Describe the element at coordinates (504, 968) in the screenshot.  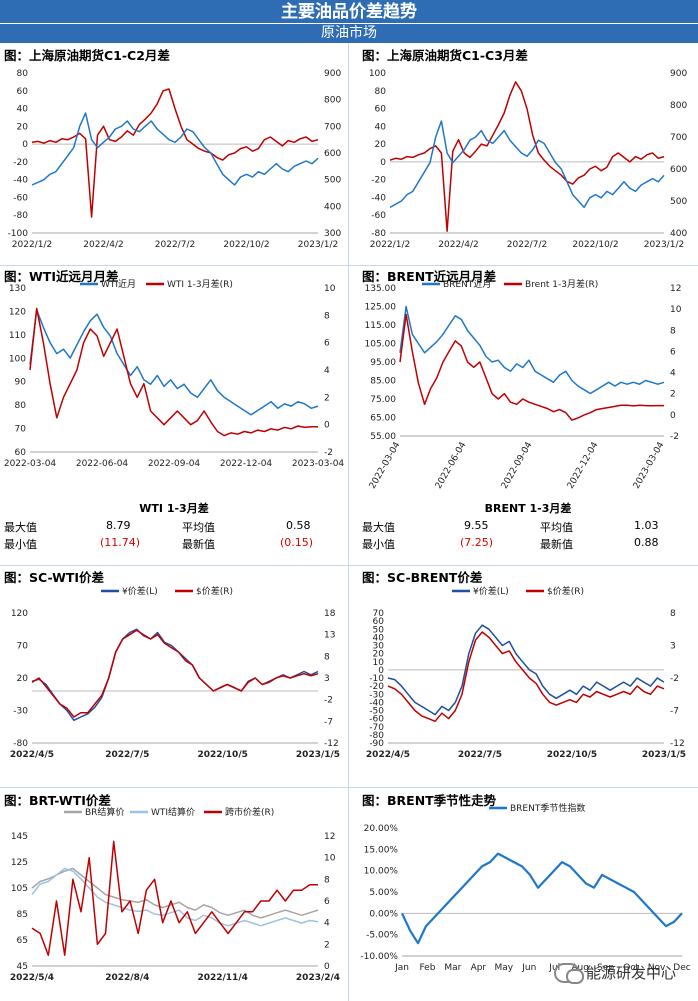
I see `x-tick-label: May` at that location.